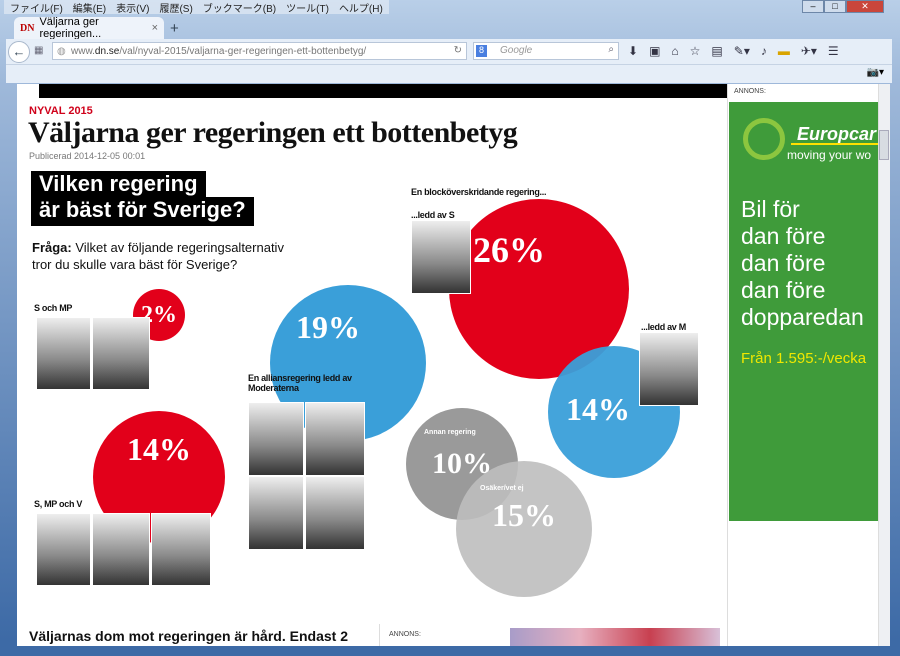 The image size is (900, 656). I want to click on bubble-value: 26%, so click(509, 250).